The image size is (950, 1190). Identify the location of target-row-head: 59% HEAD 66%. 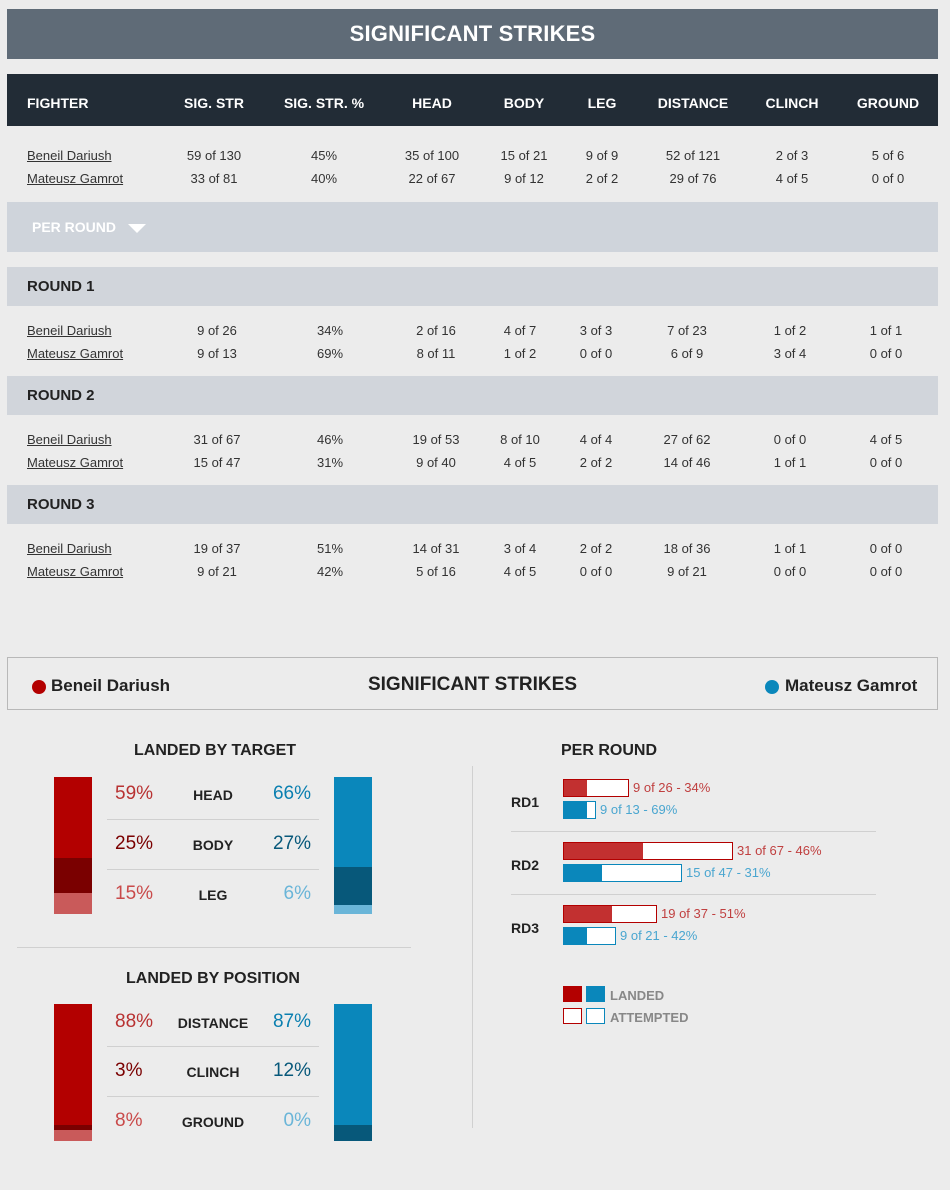
(213, 793).